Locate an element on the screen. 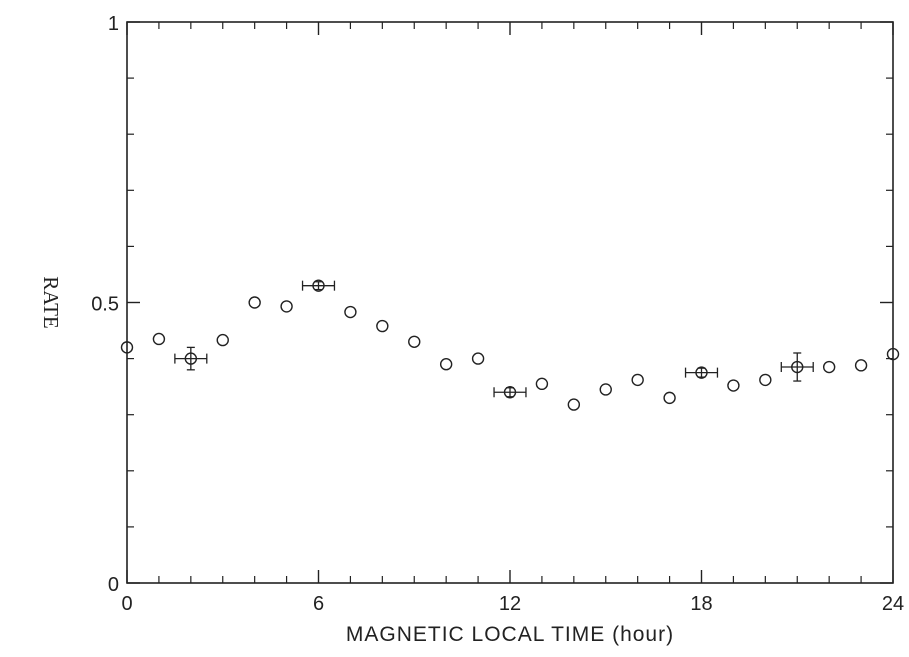 Image resolution: width=909 pixels, height=657 pixels. x-tick-label: 12 is located at coordinates (510, 604).